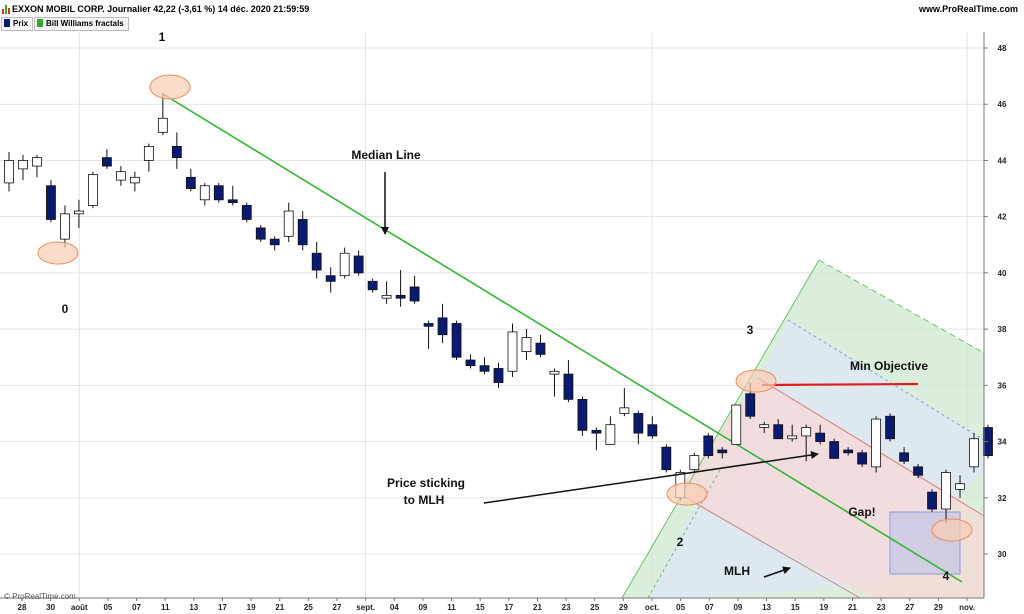 The height and width of the screenshot is (614, 1024). What do you see at coordinates (424, 500) in the screenshot?
I see `label-to-mlh: to MLH` at bounding box center [424, 500].